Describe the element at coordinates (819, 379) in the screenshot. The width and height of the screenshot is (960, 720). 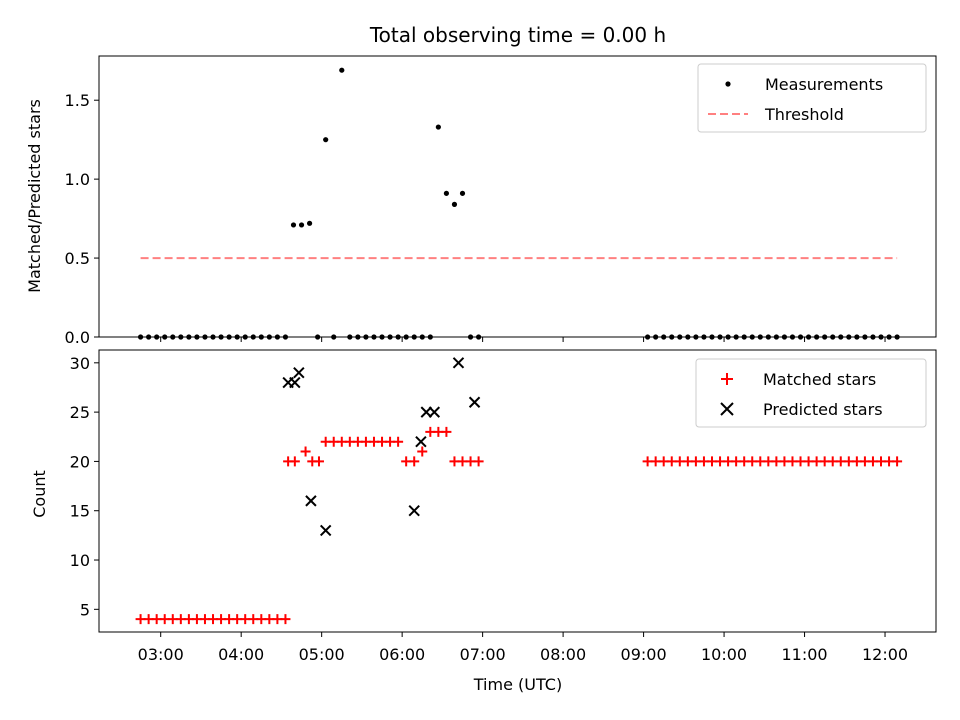
I see `legend-matched-label: Matched stars` at that location.